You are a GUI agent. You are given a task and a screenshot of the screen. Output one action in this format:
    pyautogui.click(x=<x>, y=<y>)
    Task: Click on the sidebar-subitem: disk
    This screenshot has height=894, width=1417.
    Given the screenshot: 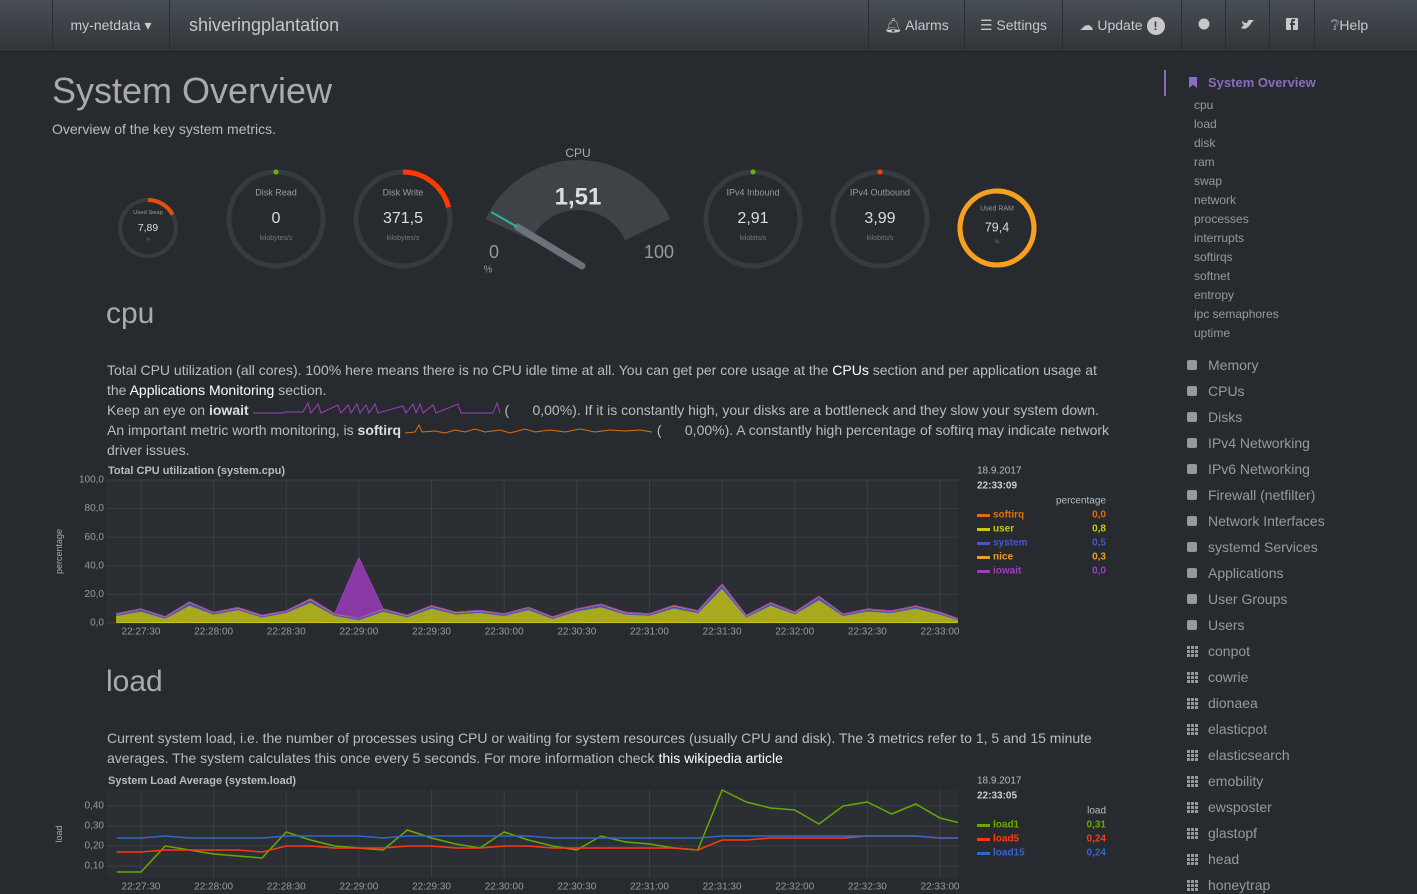 What is the action you would take?
    pyautogui.click(x=1205, y=143)
    